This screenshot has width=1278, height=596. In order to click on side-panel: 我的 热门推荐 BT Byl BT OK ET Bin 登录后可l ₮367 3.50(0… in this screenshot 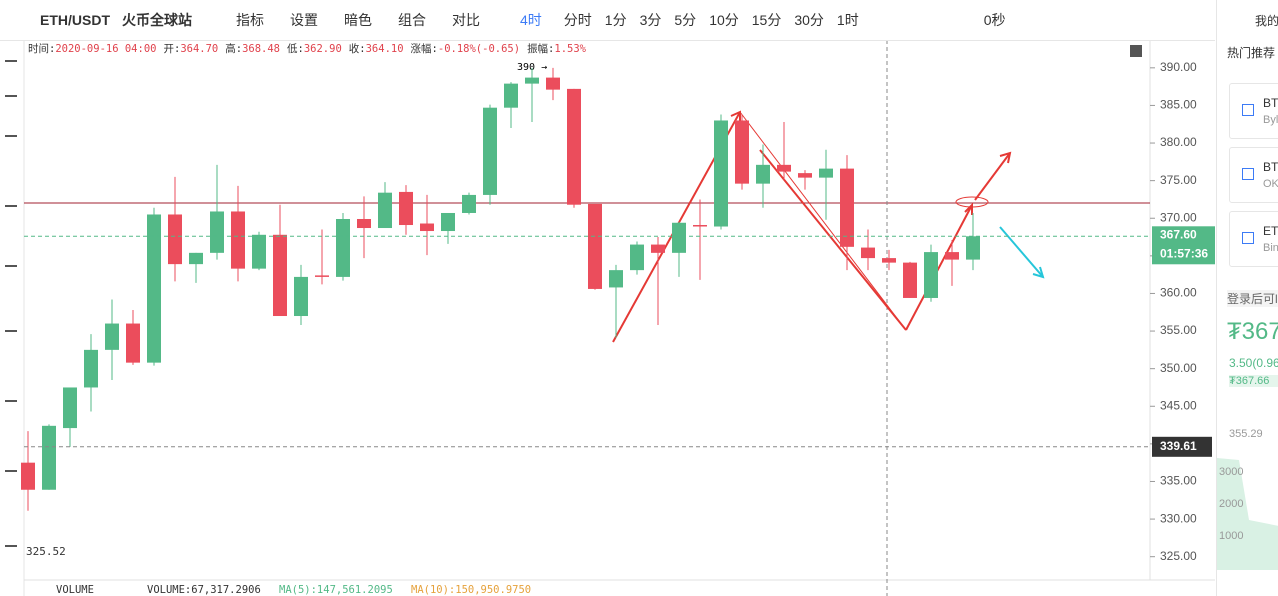, I will do `click(1247, 298)`.